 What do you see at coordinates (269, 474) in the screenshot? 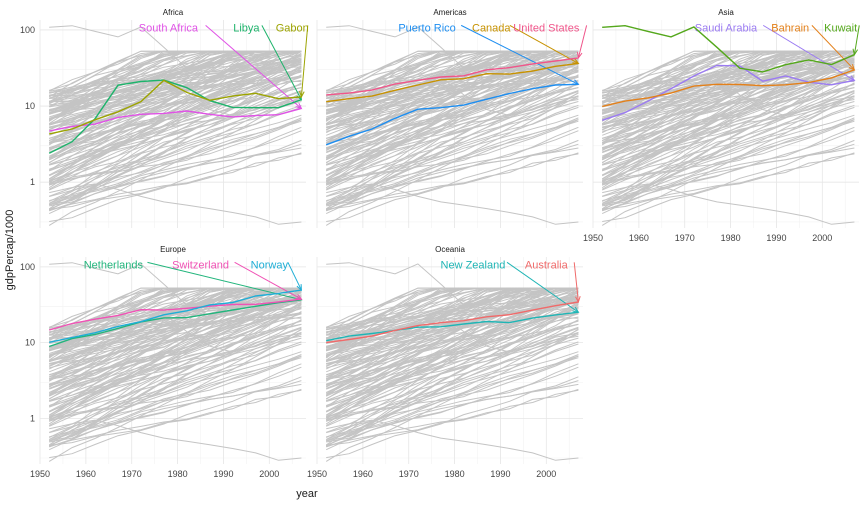
I see `x-tick-label: 2000` at bounding box center [269, 474].